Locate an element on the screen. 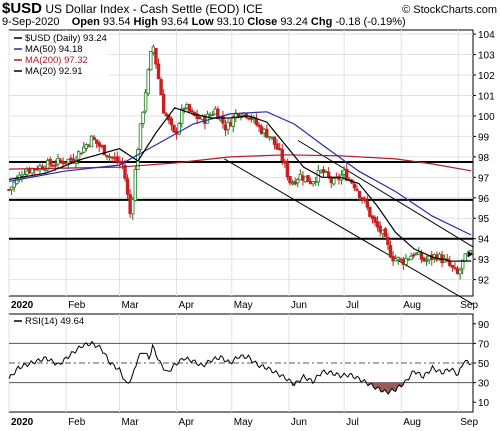 The width and height of the screenshot is (501, 431). low-value: 93.10 is located at coordinates (230, 22).